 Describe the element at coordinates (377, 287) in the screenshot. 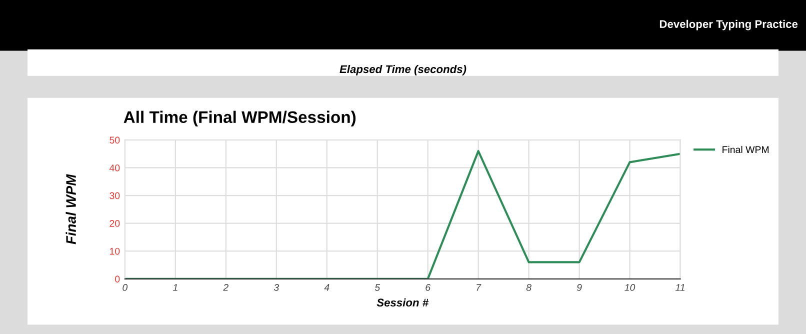

I see `x-tick-label: 5` at that location.